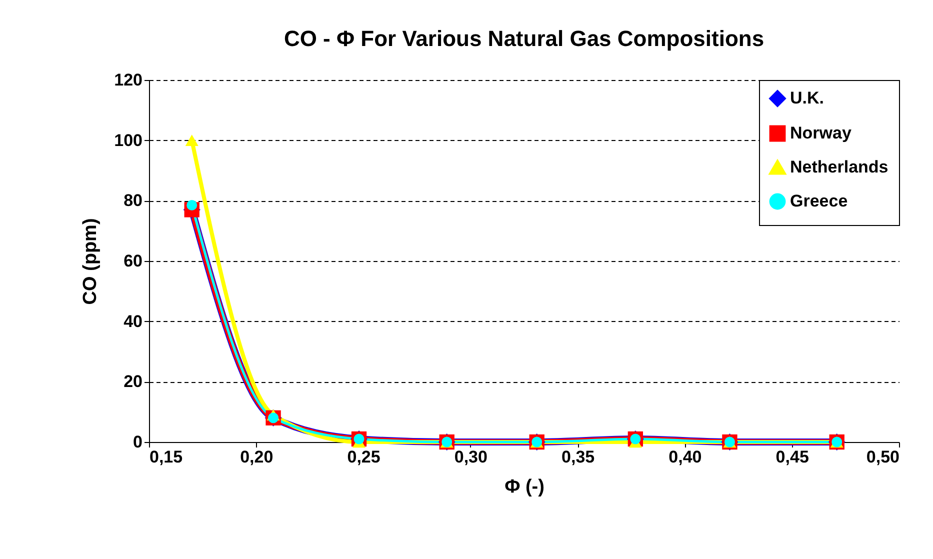 Image resolution: width=933 pixels, height=559 pixels. What do you see at coordinates (807, 98) in the screenshot?
I see `legend-label: U.K.` at bounding box center [807, 98].